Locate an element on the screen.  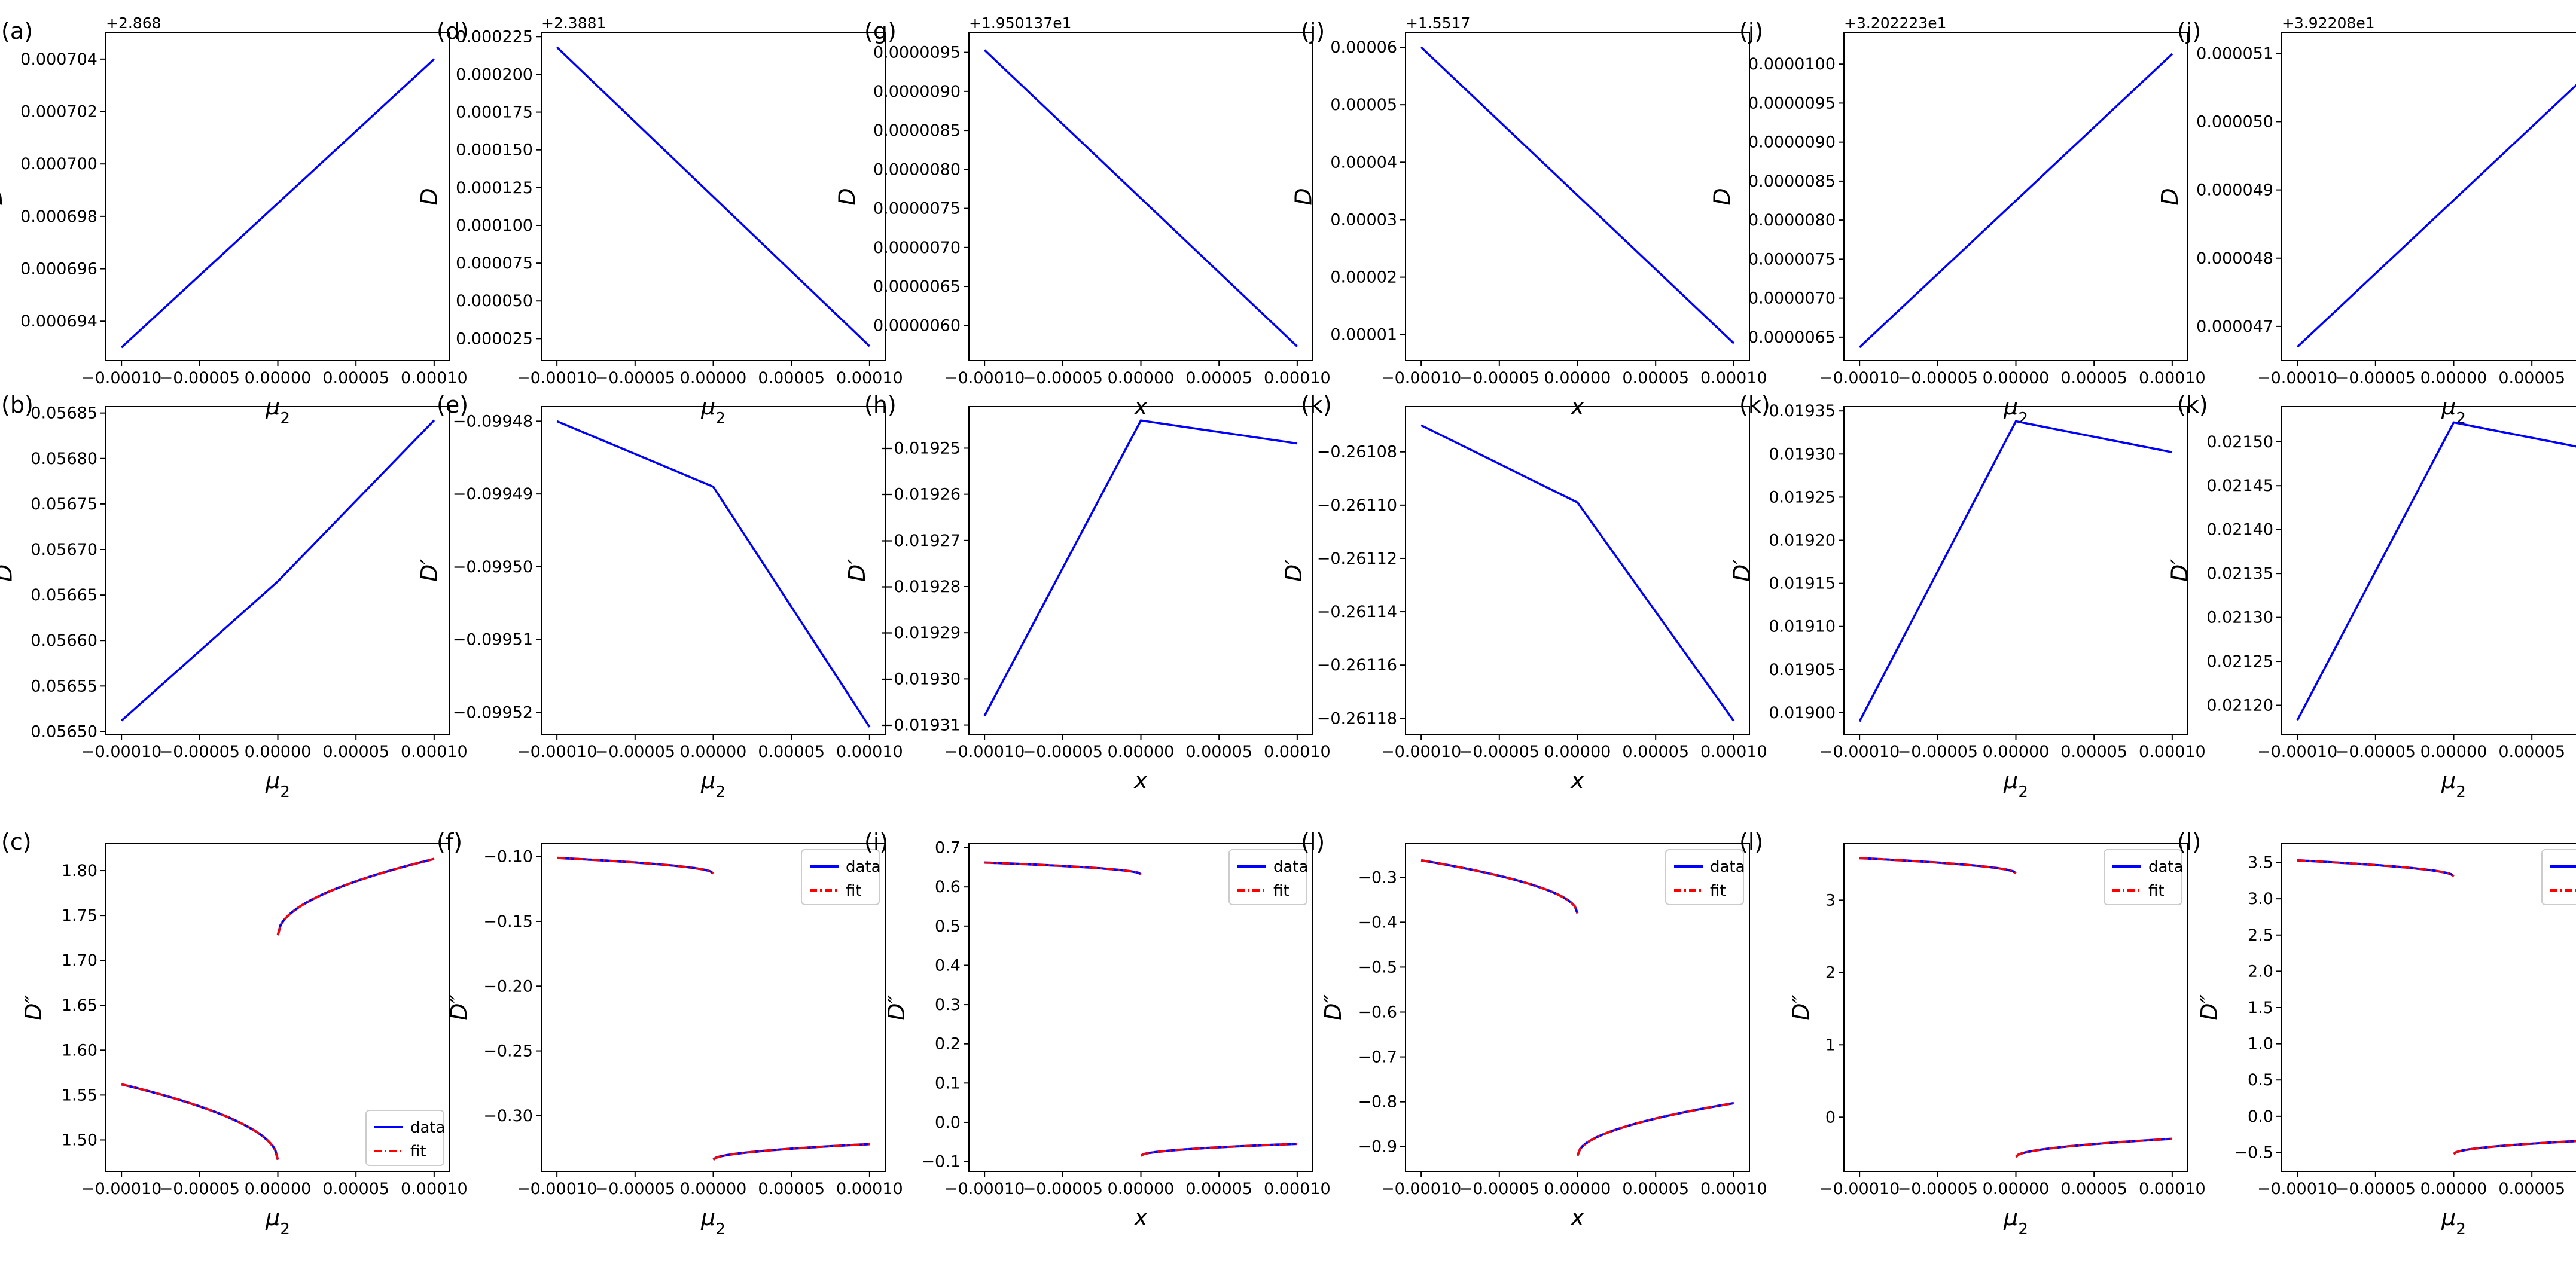
panel-label: (i) is located at coordinates (876, 842).